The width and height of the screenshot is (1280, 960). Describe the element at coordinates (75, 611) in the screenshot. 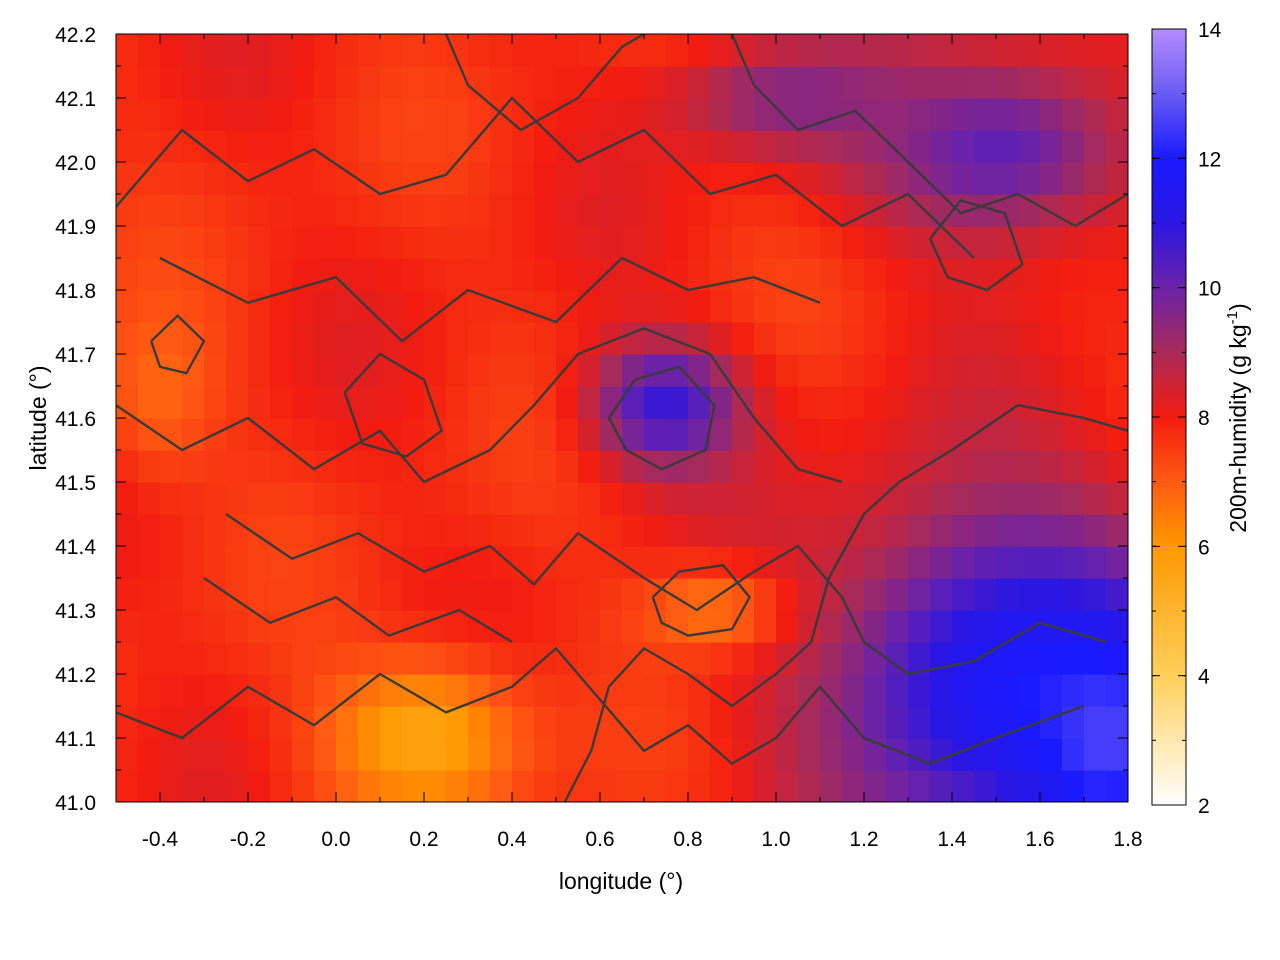

I see `y-tick-label: 41.3` at that location.